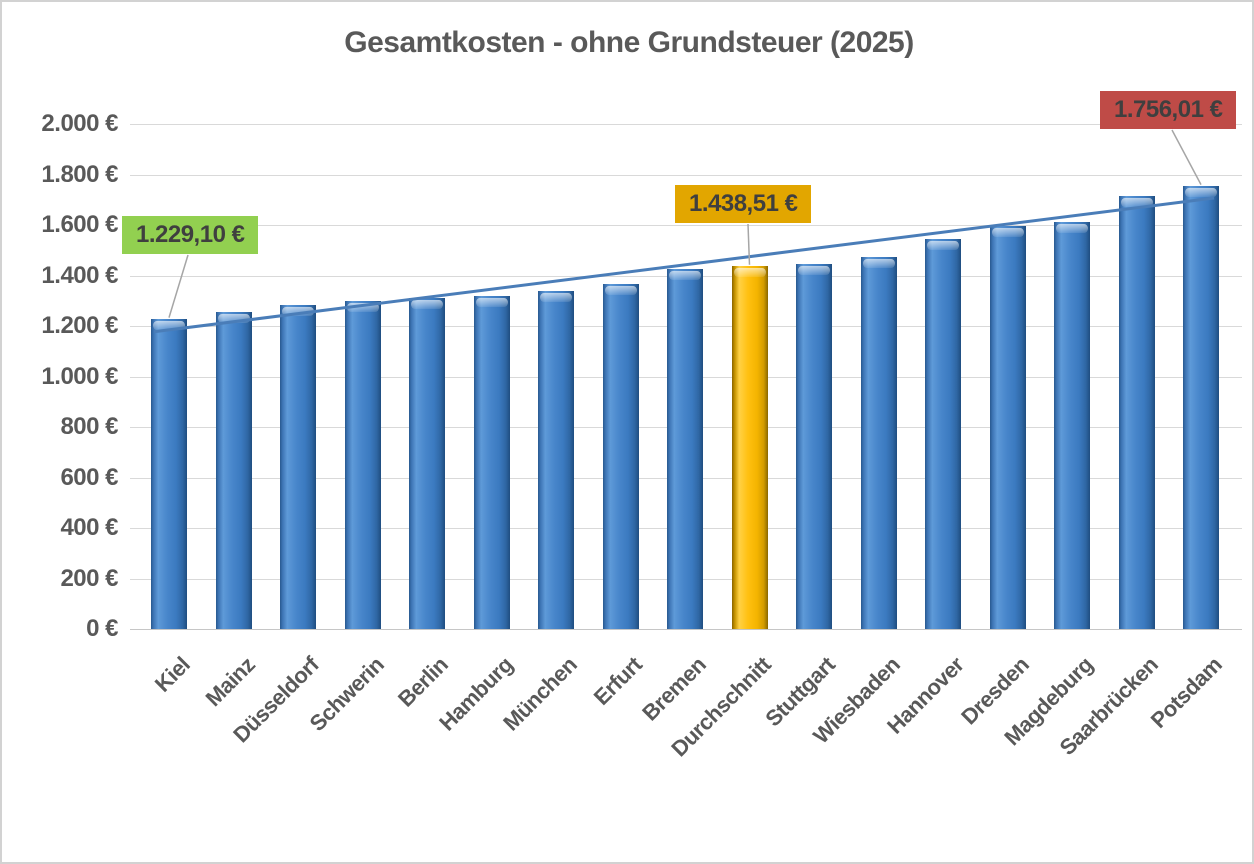  I want to click on bar-wiesbaden, so click(878, 443).